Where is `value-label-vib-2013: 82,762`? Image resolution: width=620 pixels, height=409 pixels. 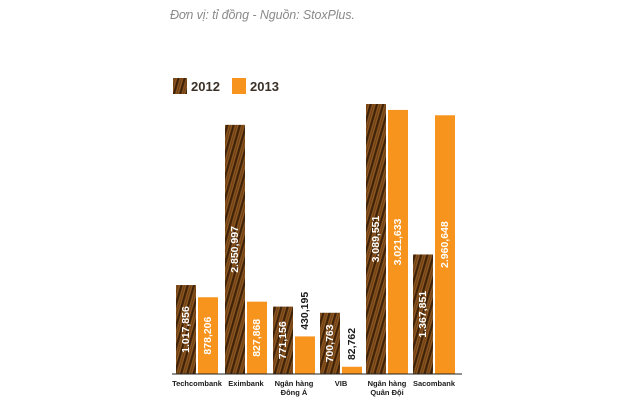
value-label-vib-2013: 82,762 is located at coordinates (352, 344).